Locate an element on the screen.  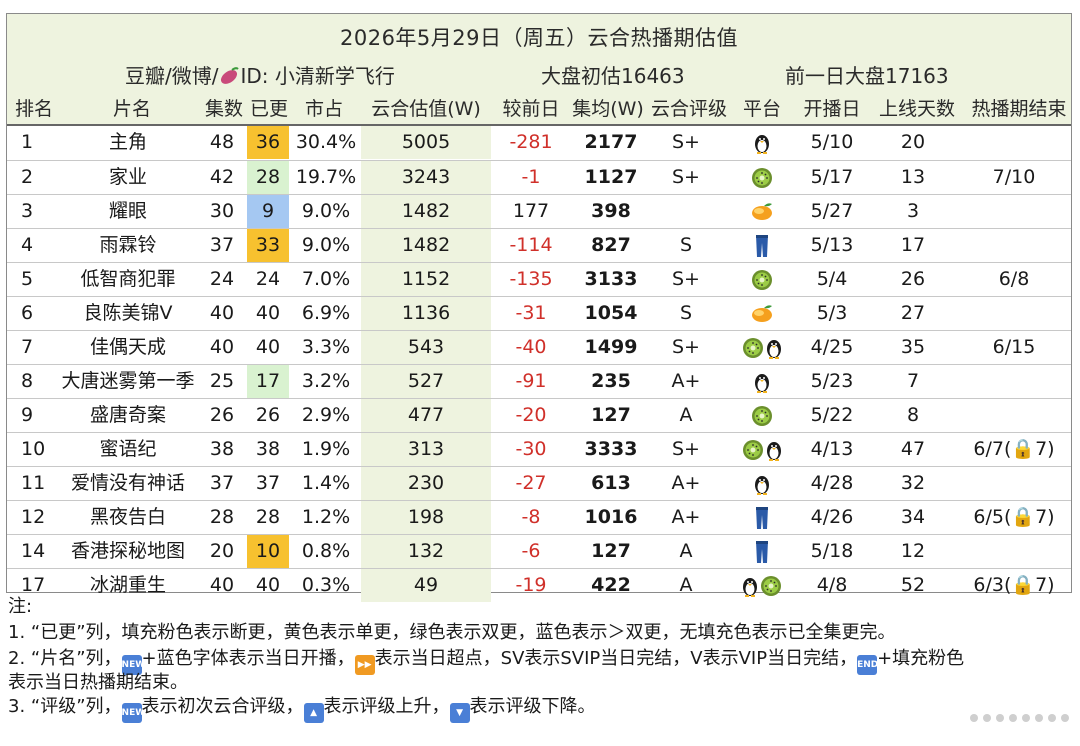
episodes-cell: 40 is located at coordinates (222, 347).